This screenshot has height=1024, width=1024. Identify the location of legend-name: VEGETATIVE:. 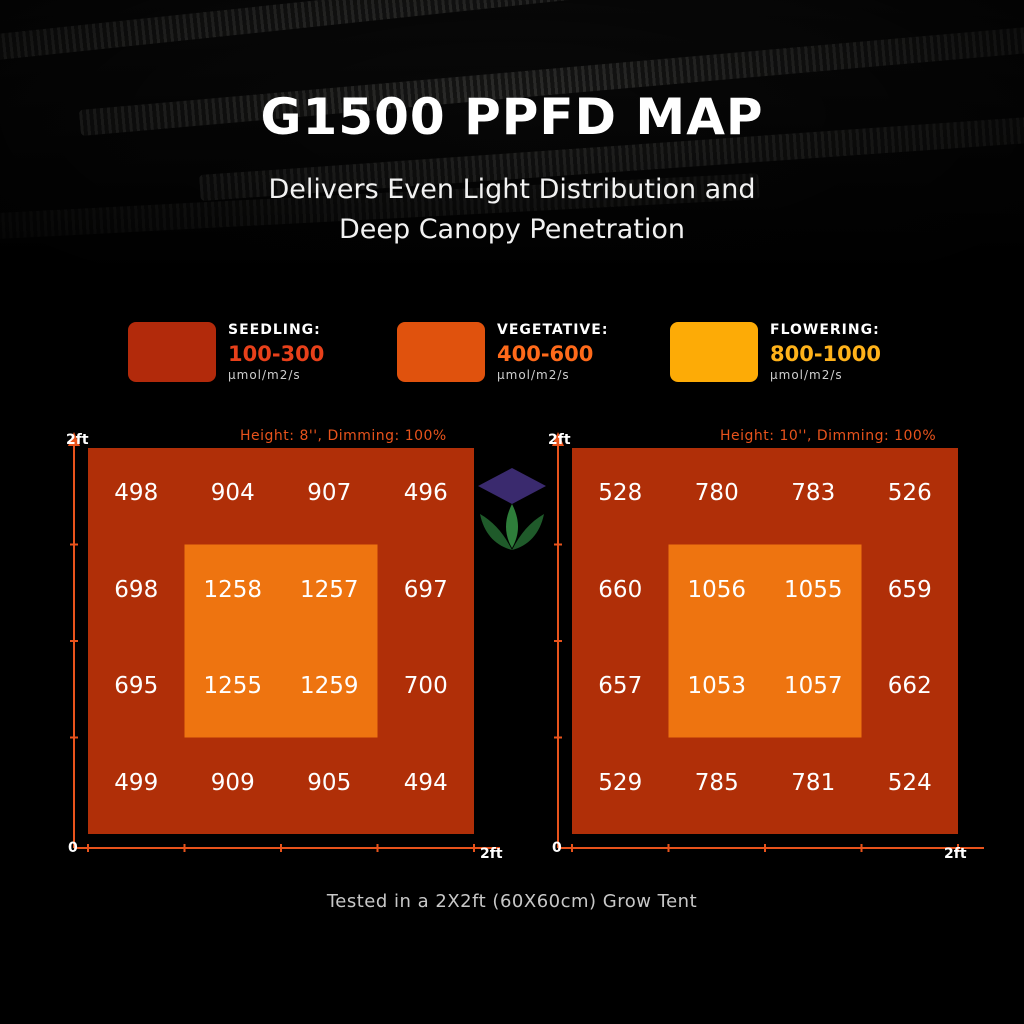
(553, 330).